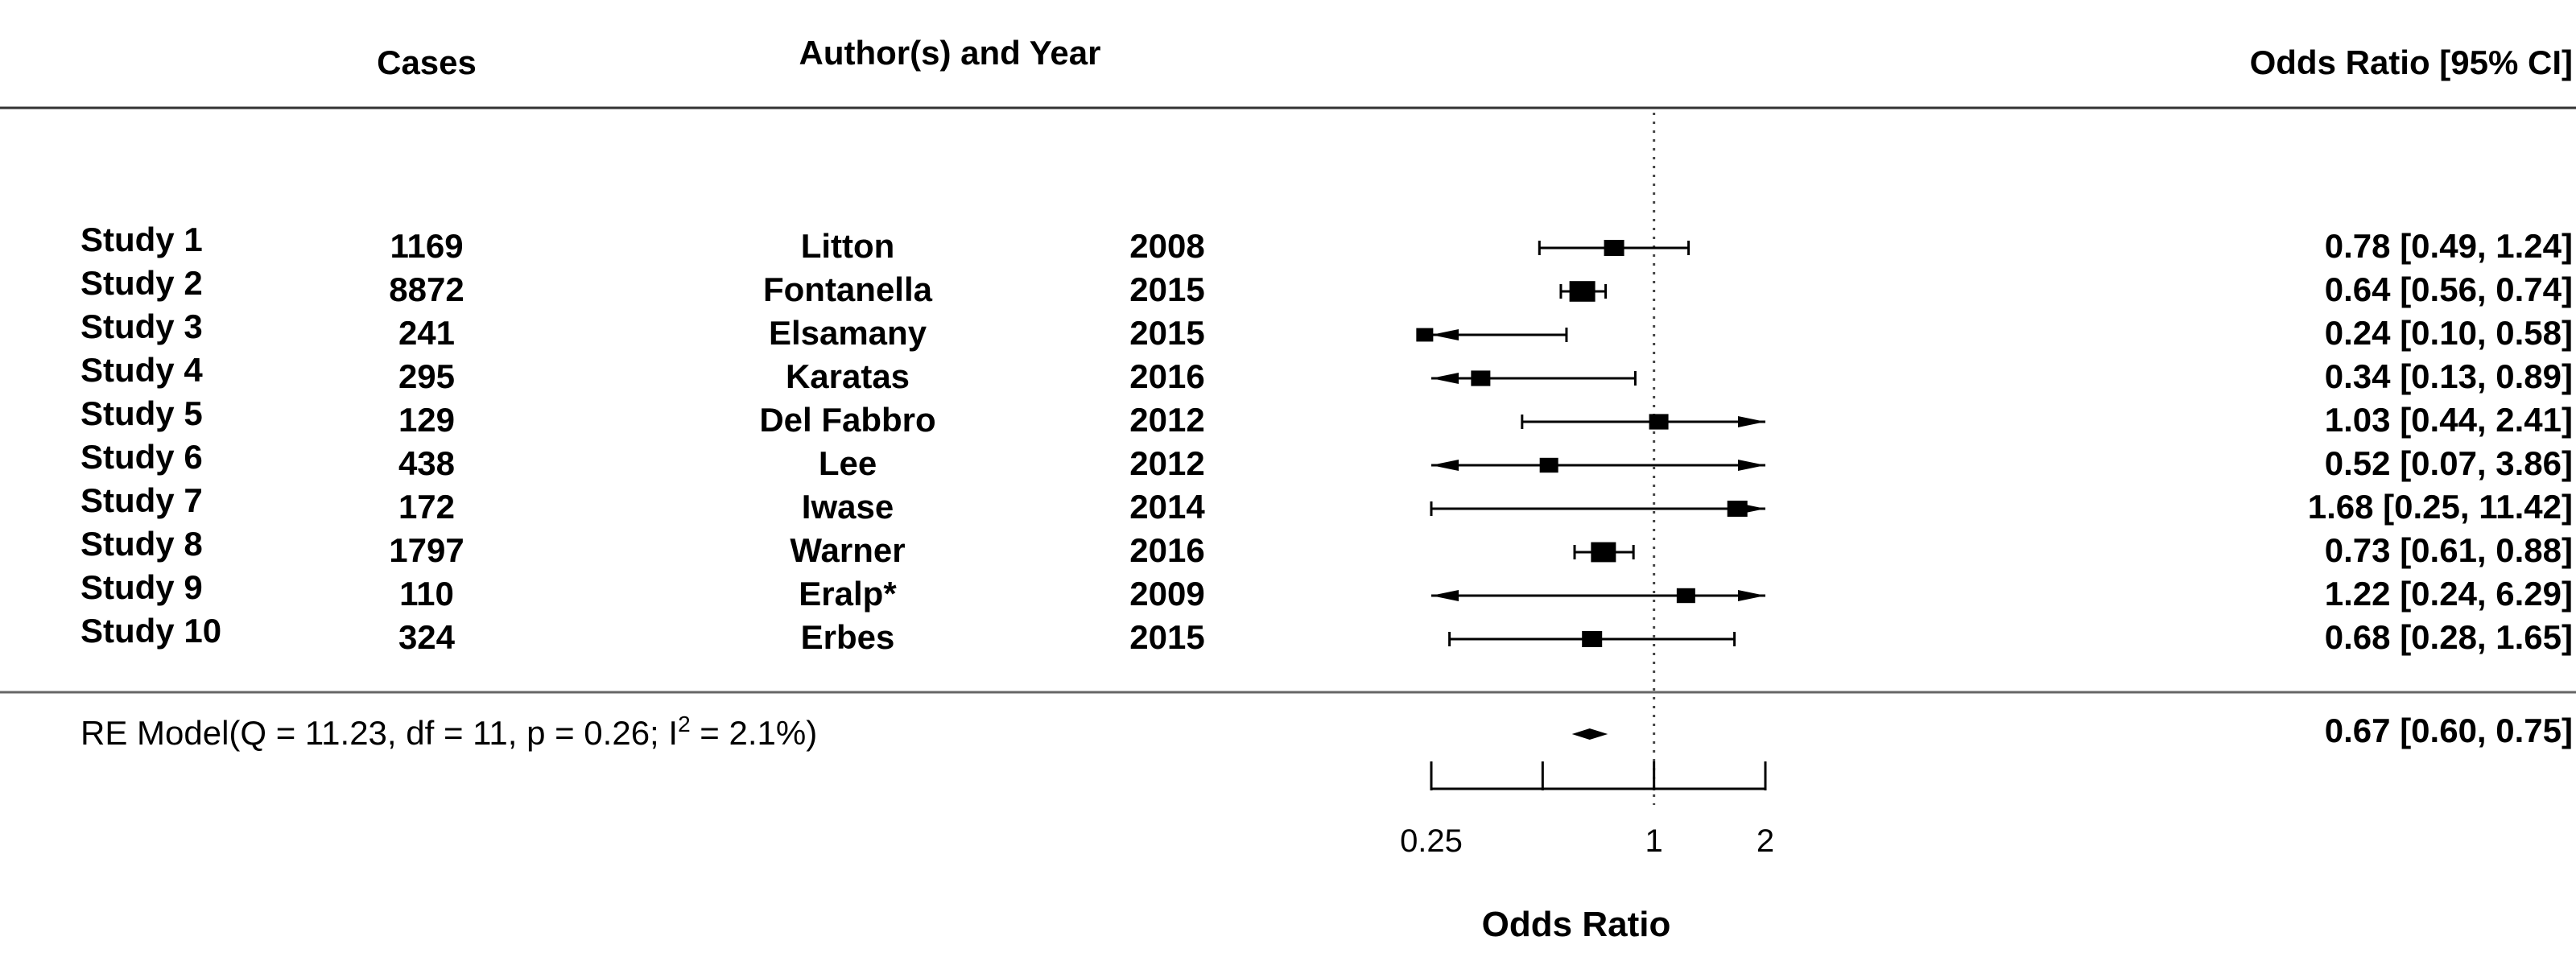  Describe the element at coordinates (1326, 634) in the screenshot. I see `study-row: Study 10 324 Erbes 2015 0.68 [0.28, 1.65]` at that location.